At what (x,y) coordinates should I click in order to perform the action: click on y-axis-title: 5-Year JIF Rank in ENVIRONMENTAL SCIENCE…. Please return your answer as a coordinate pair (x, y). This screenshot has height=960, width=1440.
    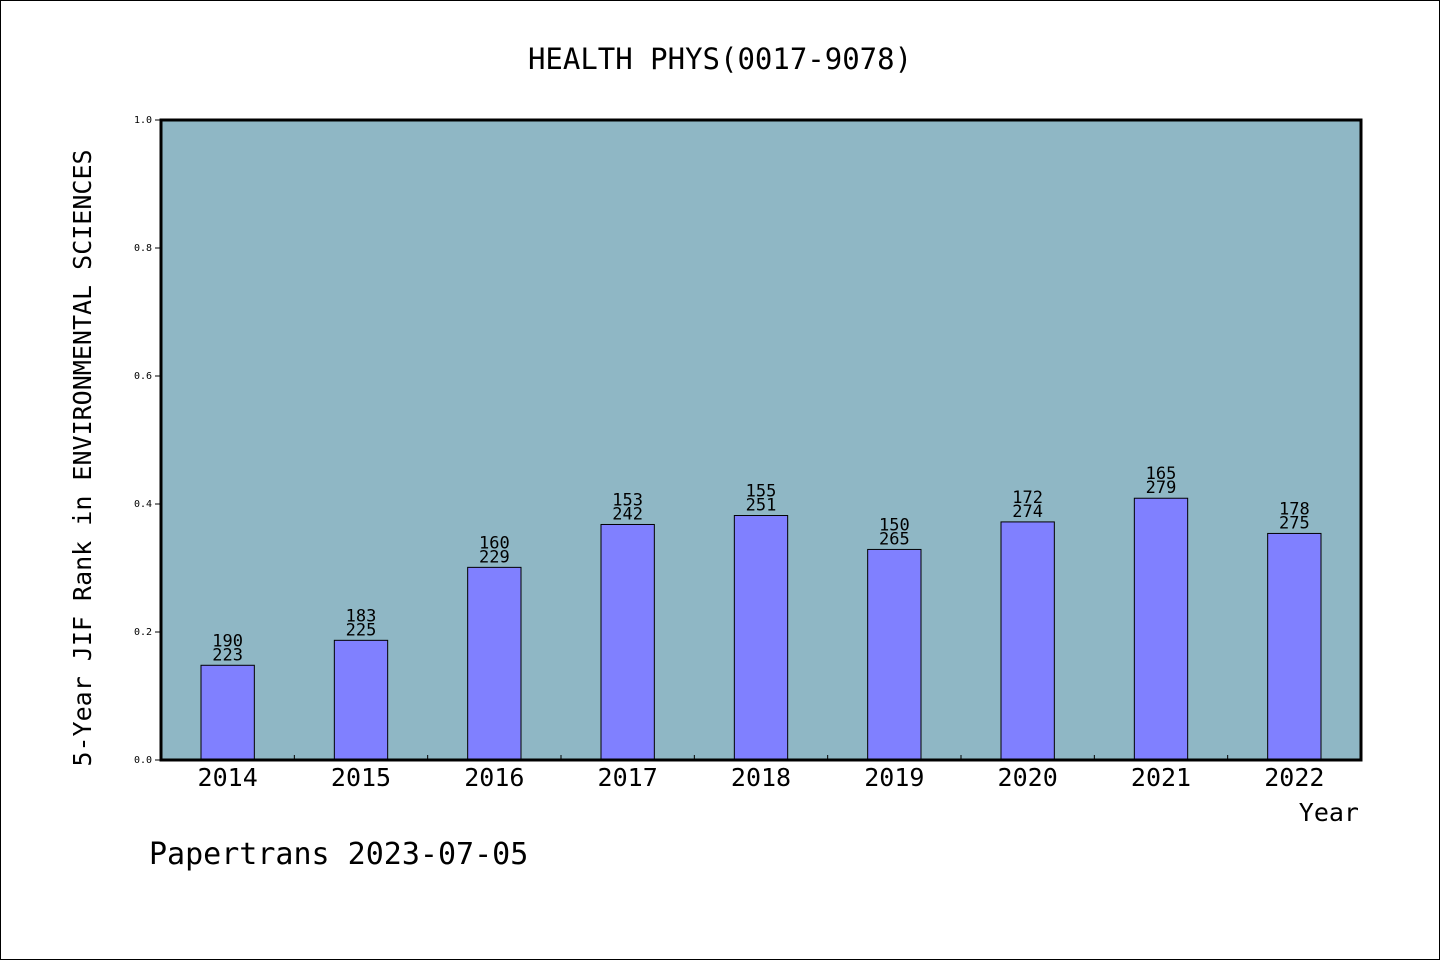
    Looking at the image, I should click on (82, 457).